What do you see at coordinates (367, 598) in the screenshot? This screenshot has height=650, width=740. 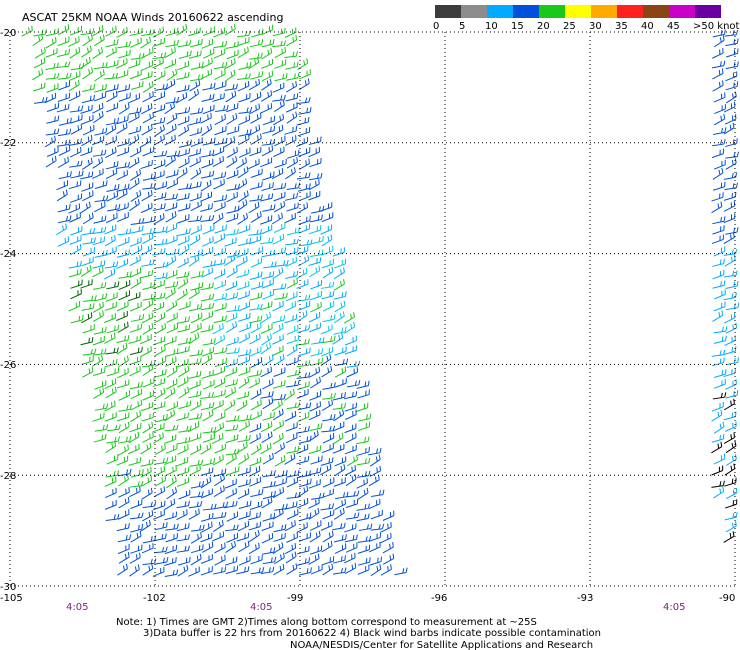 I see `longitude-labels: -105 -102 -99 -96 -93 -90` at bounding box center [367, 598].